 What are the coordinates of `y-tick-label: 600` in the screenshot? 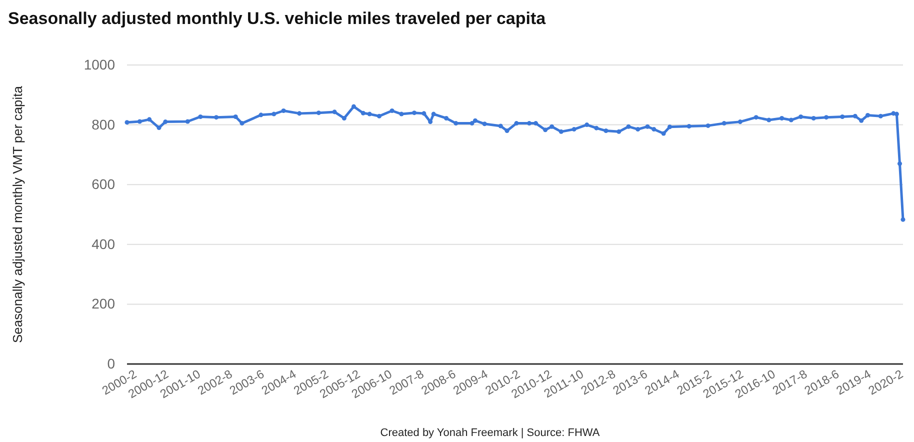 It's located at (104, 184).